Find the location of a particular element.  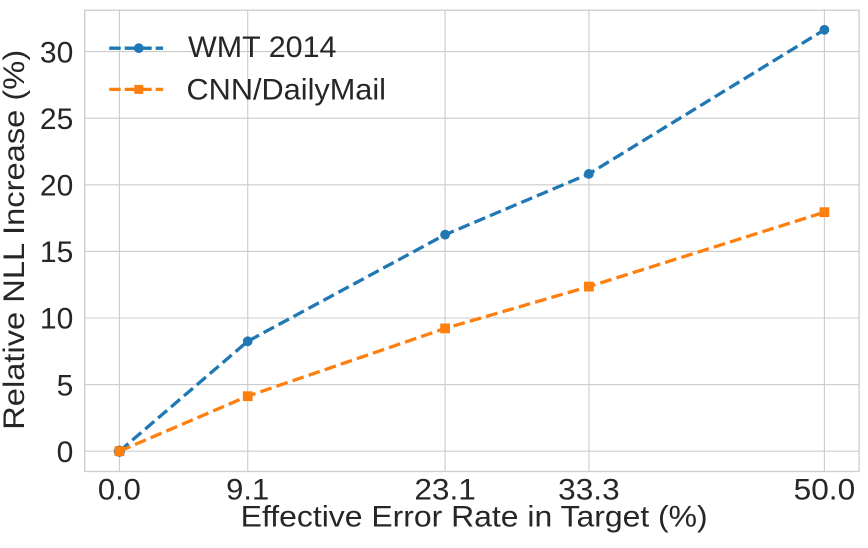

svg-text: 33.3 is located at coordinates (589, 490).